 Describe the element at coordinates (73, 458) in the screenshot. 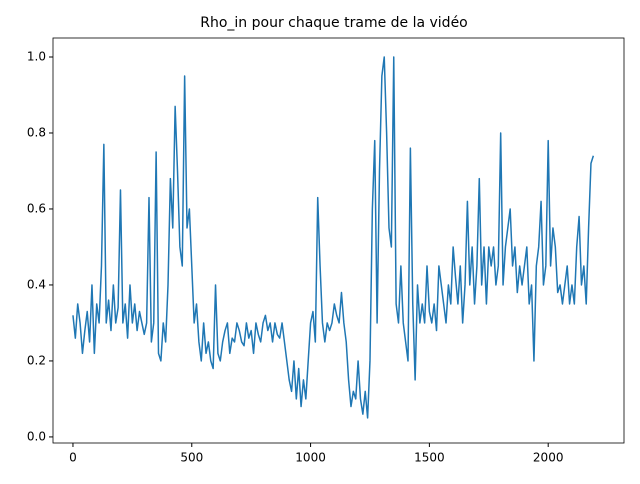

I see `x-tick-label: 0` at that location.